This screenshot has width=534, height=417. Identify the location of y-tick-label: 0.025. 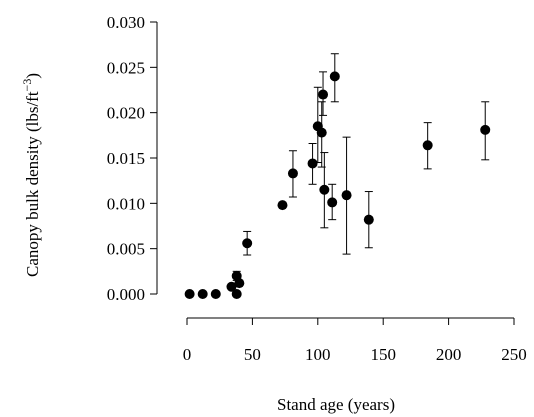
(126, 67).